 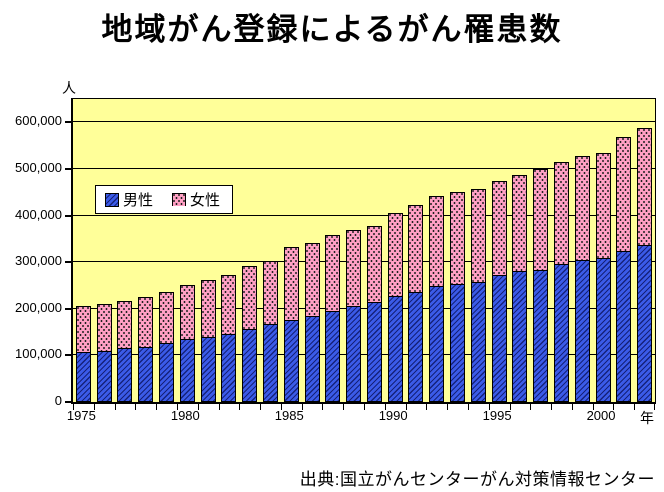 What do you see at coordinates (291, 283) in the screenshot?
I see `bar-female-1985` at bounding box center [291, 283].